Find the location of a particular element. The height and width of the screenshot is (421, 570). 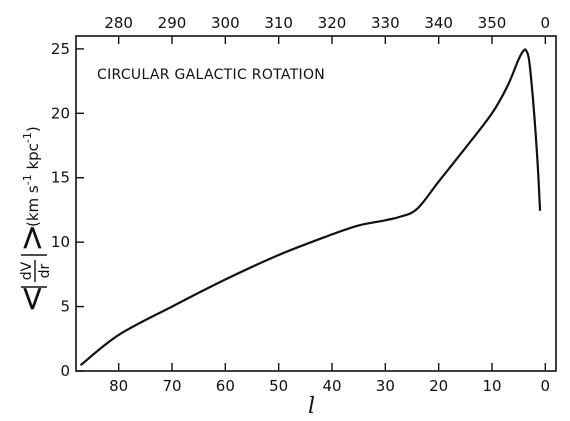

x-tick-label: 30 is located at coordinates (385, 386).